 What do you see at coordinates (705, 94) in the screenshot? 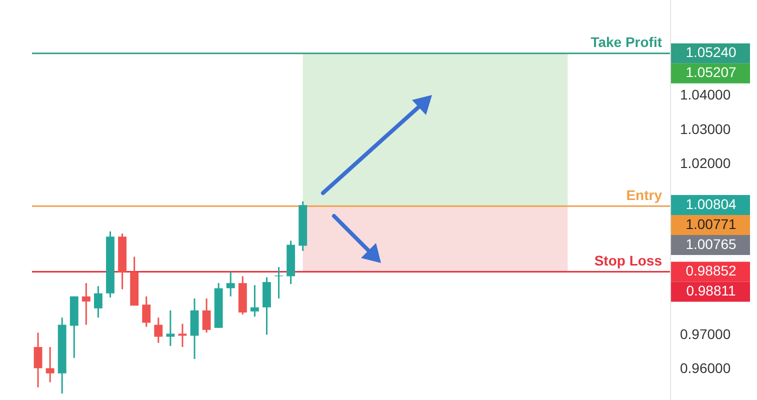
I see `y-tick-label: 1.04000` at bounding box center [705, 94].